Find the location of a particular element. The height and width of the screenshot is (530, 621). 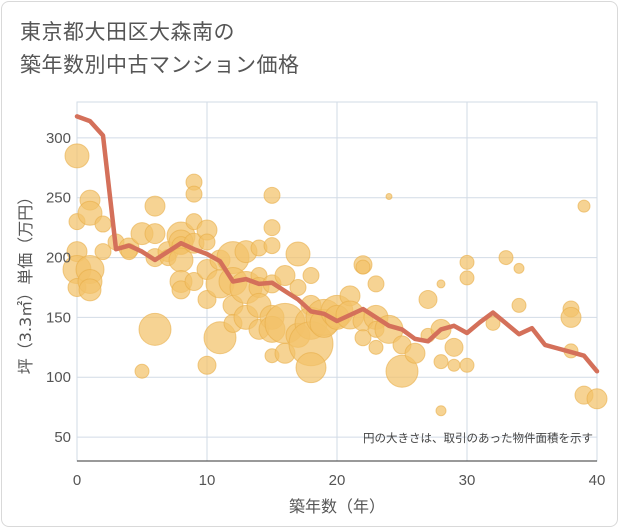

y-tick-label: 250 is located at coordinates (58, 198).